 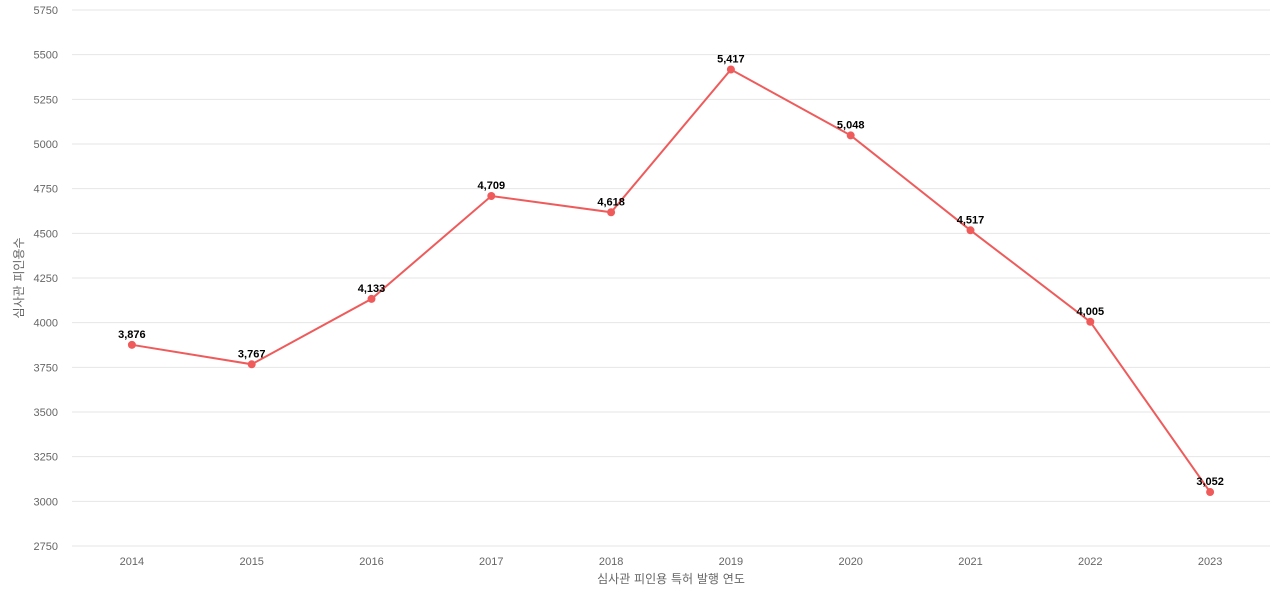 What do you see at coordinates (730, 69) in the screenshot?
I see `data-point-2019` at bounding box center [730, 69].